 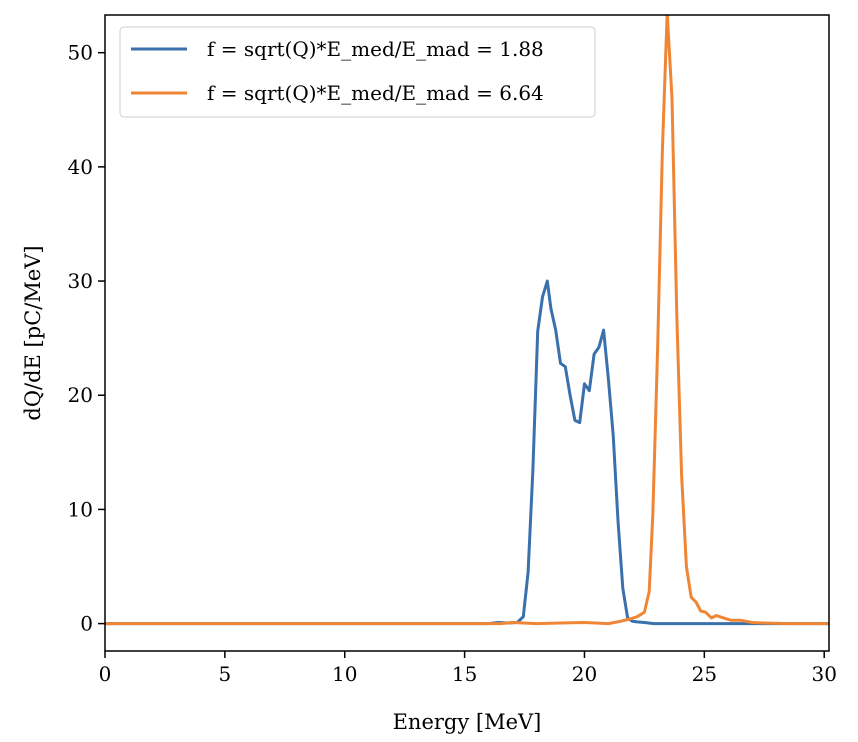 I want to click on y-tick-label: 40, so click(x=80, y=167).